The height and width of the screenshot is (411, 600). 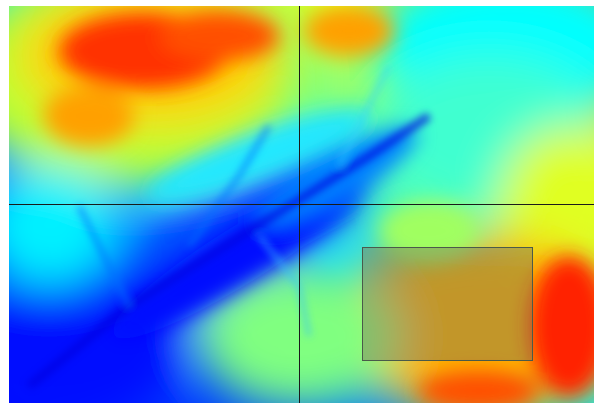 I want to click on crosshair-horizontal-line, so click(x=301, y=204).